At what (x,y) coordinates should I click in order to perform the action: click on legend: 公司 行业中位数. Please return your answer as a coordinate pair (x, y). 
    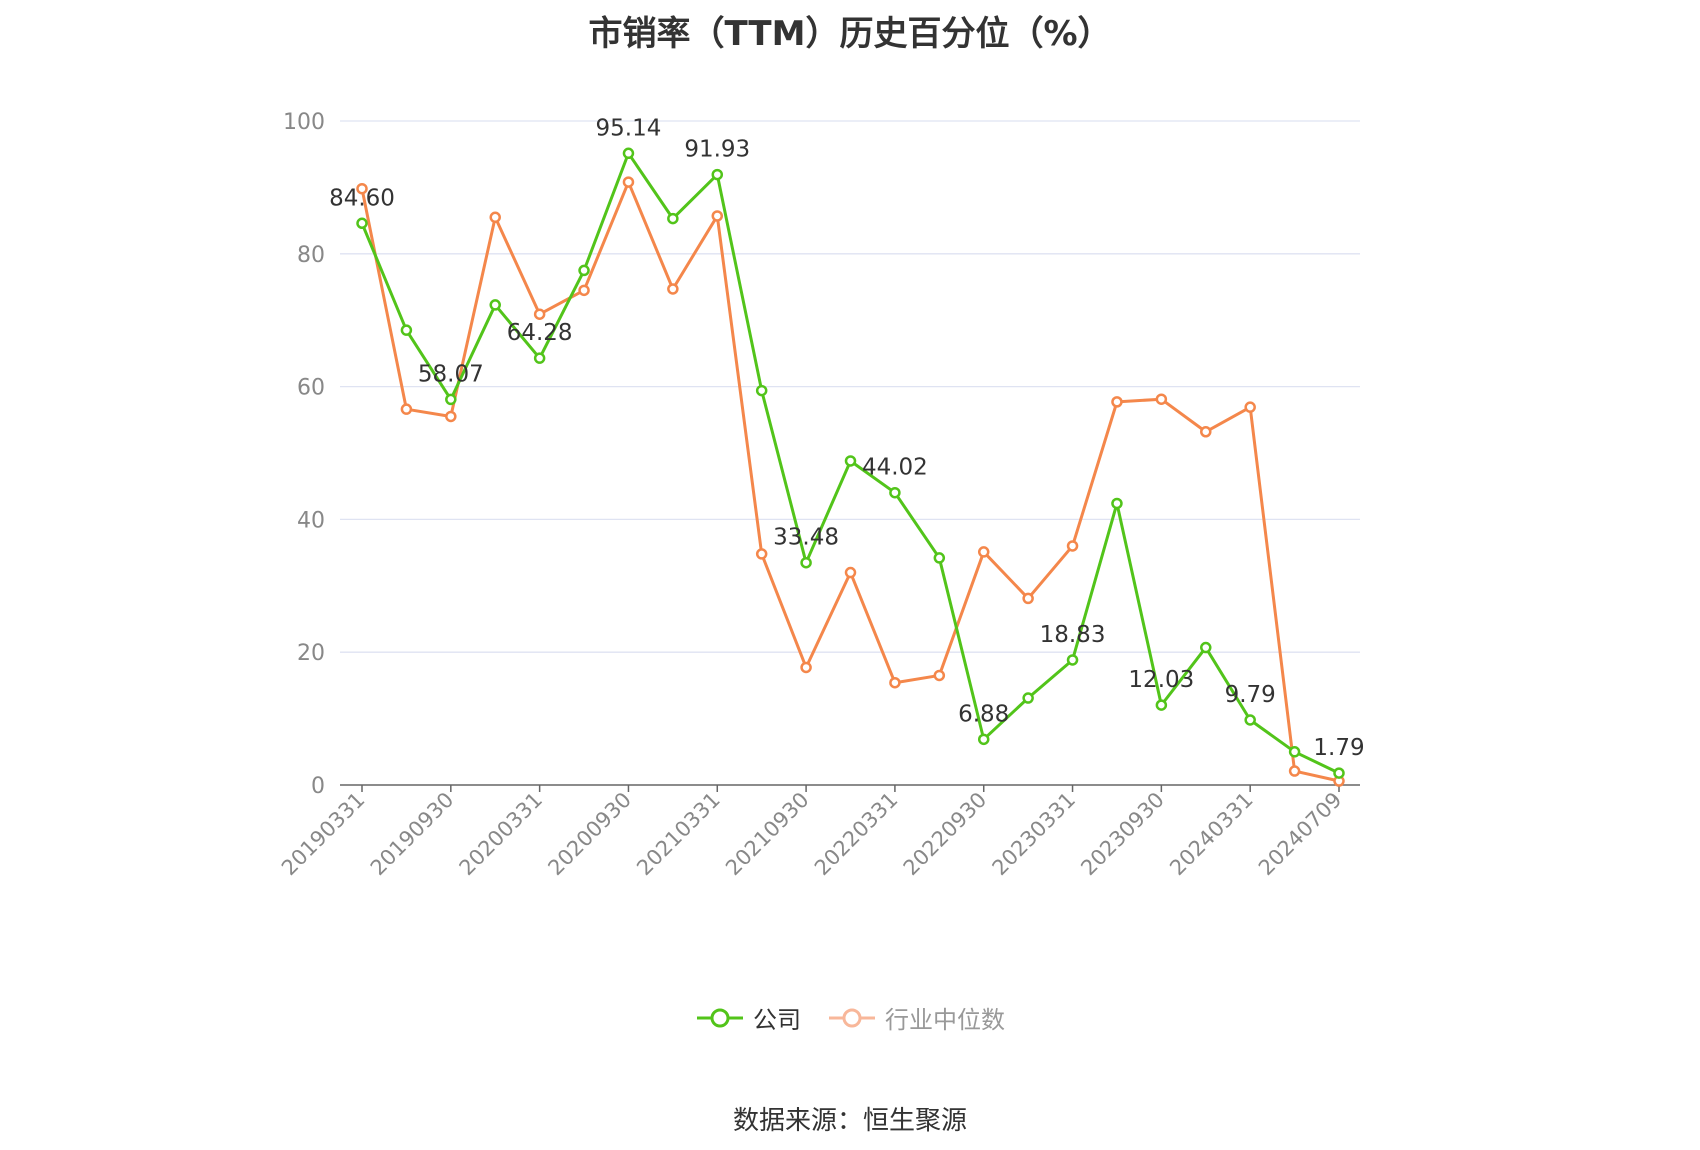
    Looking at the image, I should click on (850, 1017).